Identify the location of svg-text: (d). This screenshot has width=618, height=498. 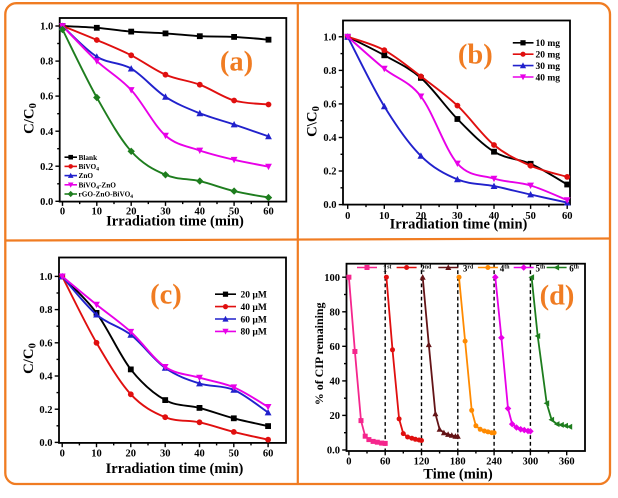
(557, 296).